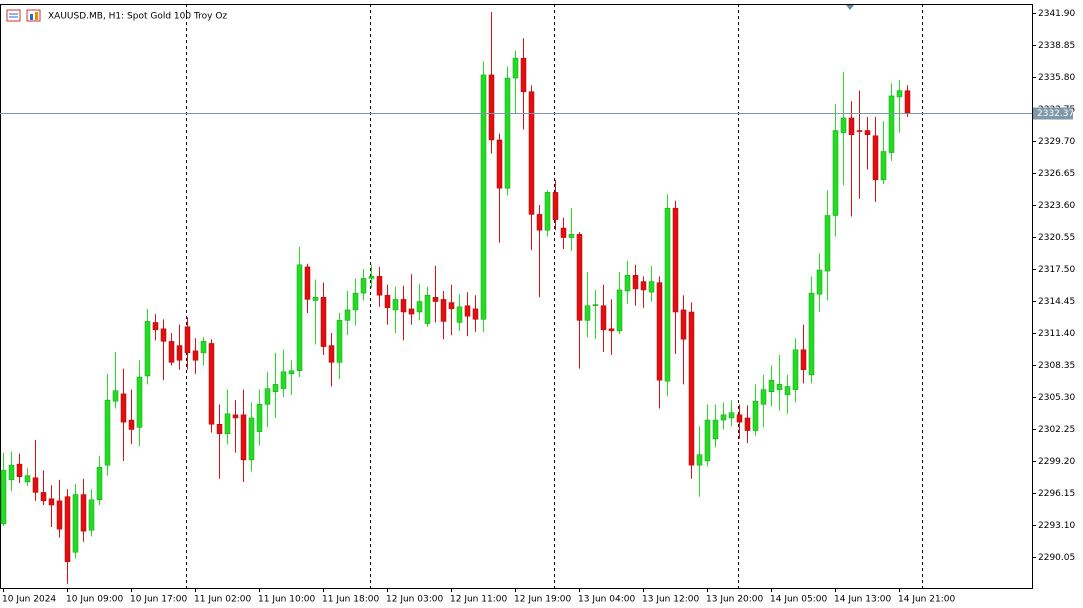 Image resolution: width=1083 pixels, height=608 pixels. I want to click on shift-marker, so click(850, 7).